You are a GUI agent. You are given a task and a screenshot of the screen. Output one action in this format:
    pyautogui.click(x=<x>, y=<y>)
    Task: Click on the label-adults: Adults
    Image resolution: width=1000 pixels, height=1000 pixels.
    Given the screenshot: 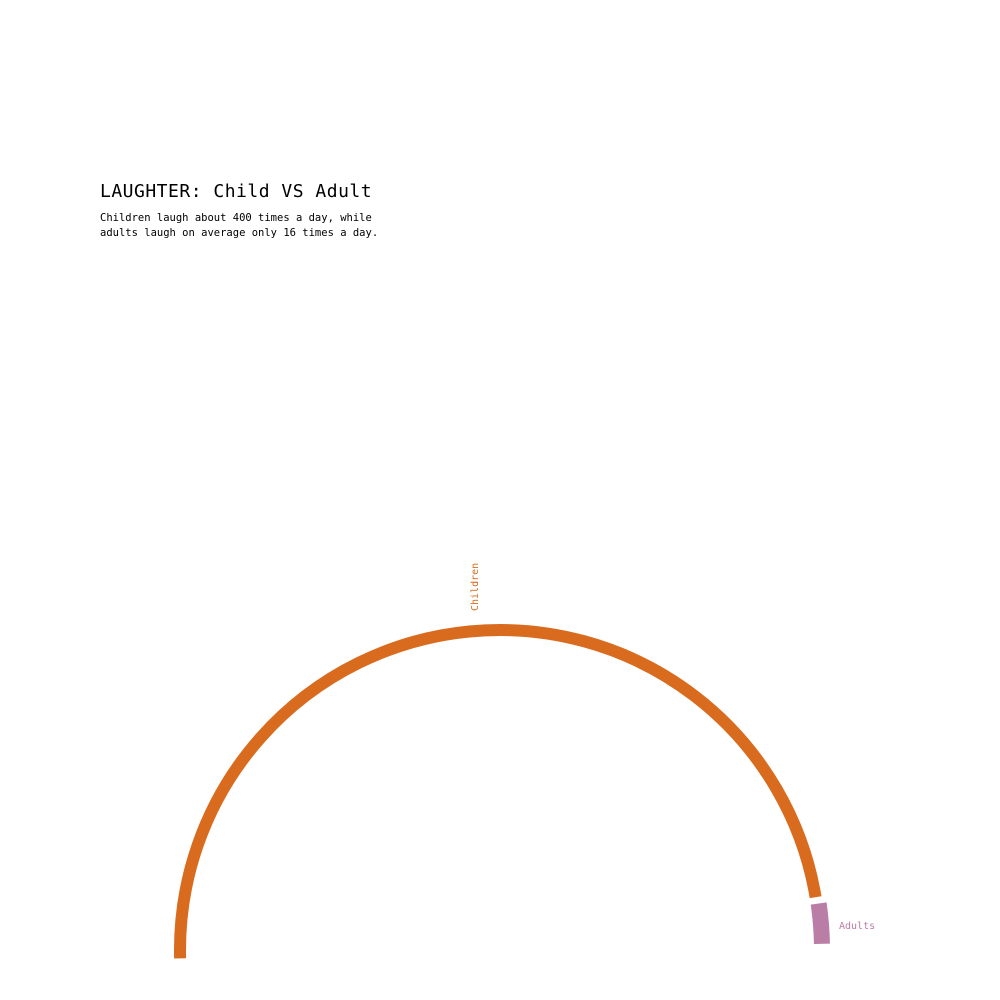 What is the action you would take?
    pyautogui.click(x=857, y=926)
    